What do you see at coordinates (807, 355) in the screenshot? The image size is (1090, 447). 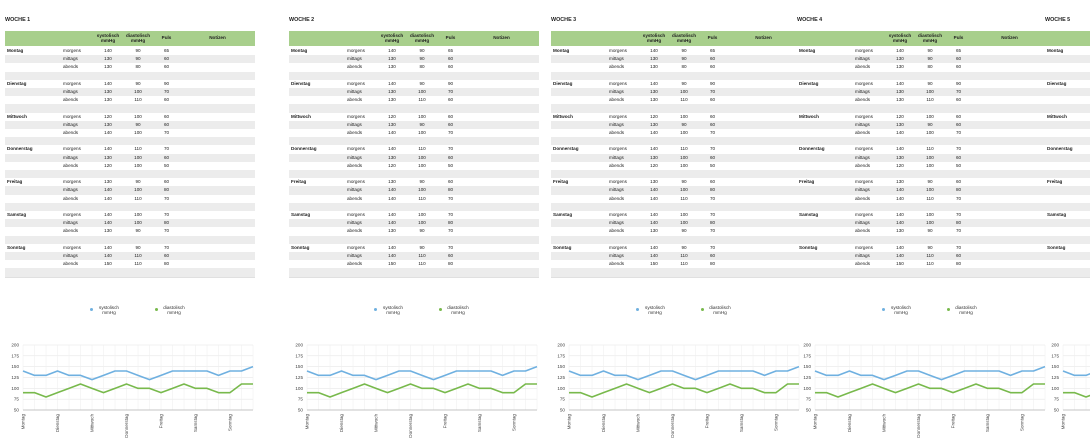 I see `y-tick-label: 175` at bounding box center [807, 355].